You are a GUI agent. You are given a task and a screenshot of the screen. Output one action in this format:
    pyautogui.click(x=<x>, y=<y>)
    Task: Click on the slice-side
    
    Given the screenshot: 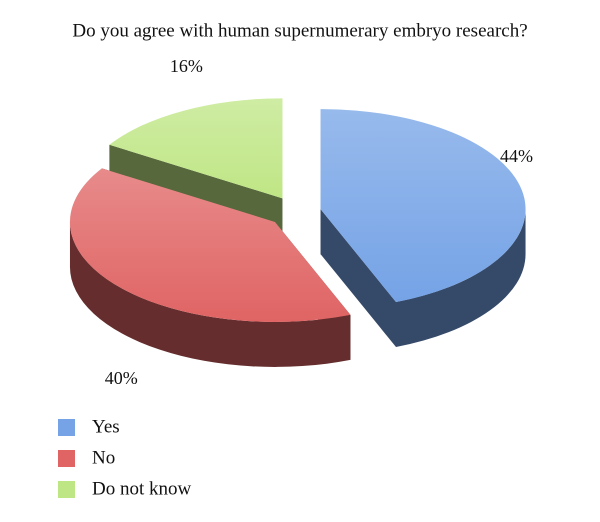 What is the action you would take?
    pyautogui.click(x=358, y=278)
    